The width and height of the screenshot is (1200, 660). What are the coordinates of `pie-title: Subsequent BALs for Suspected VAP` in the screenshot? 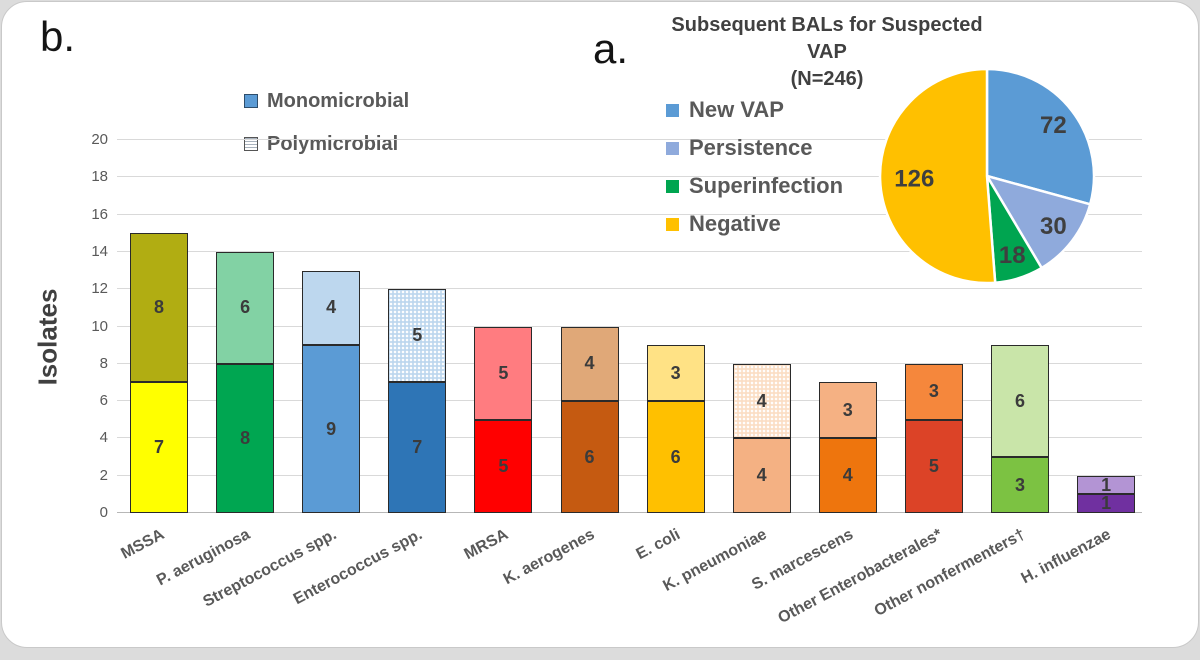 It's located at (827, 38).